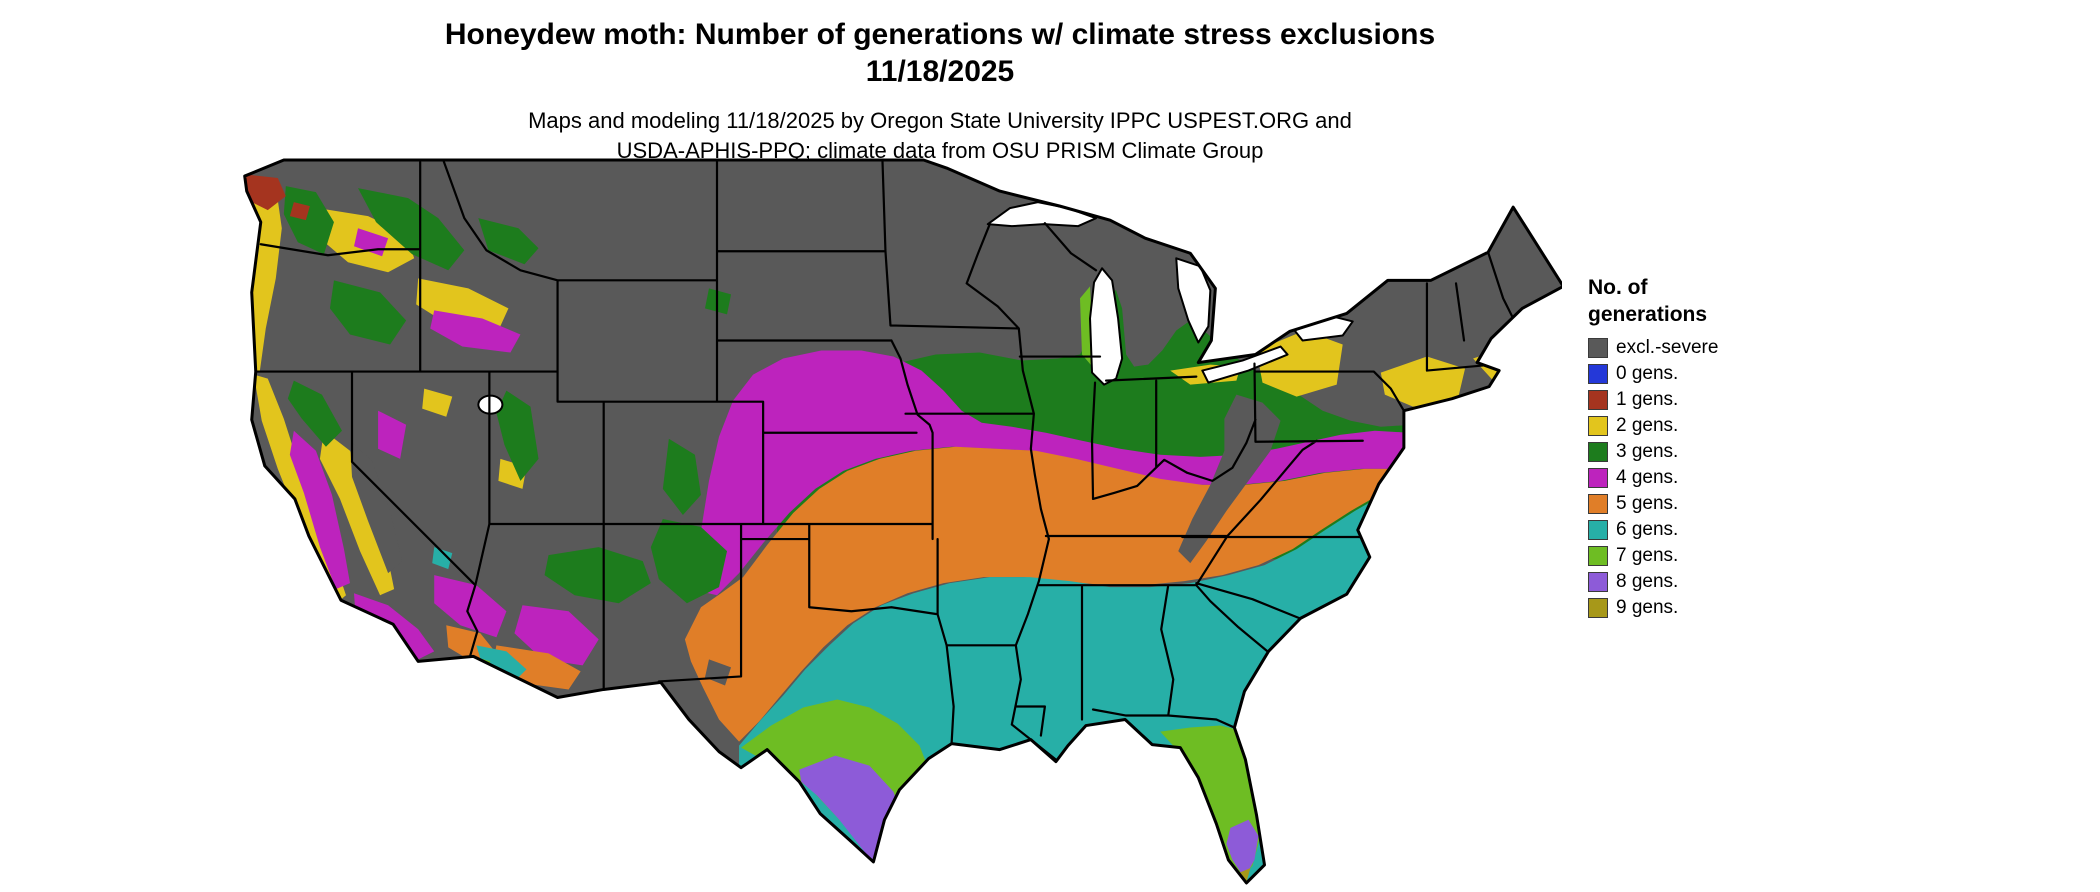  I want to click on legend-item-label: 0 gens., so click(1647, 373).